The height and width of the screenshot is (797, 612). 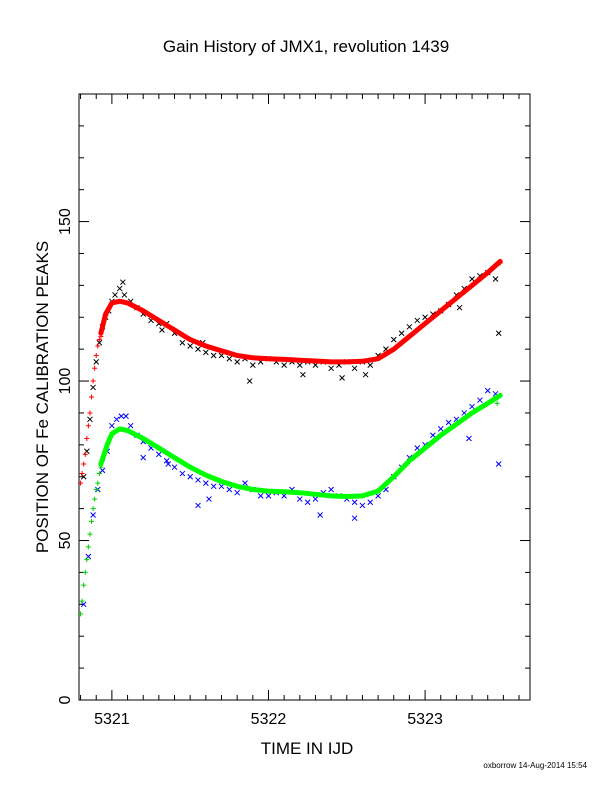 I want to click on x-axis-title: TIME IN IJD, so click(x=307, y=748).